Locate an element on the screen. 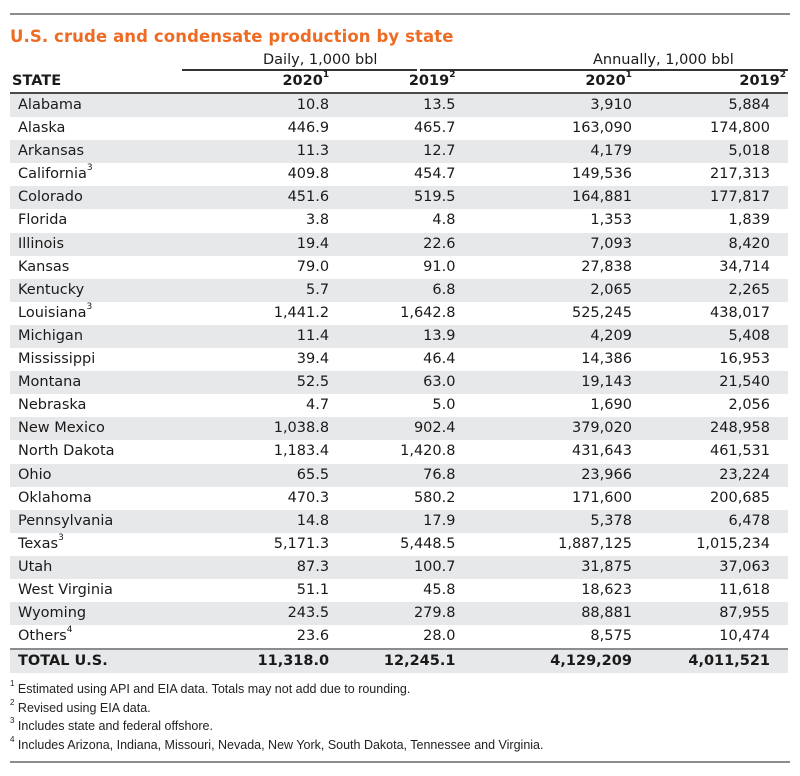  cell-annual-2019: 200,685 is located at coordinates (709, 498).